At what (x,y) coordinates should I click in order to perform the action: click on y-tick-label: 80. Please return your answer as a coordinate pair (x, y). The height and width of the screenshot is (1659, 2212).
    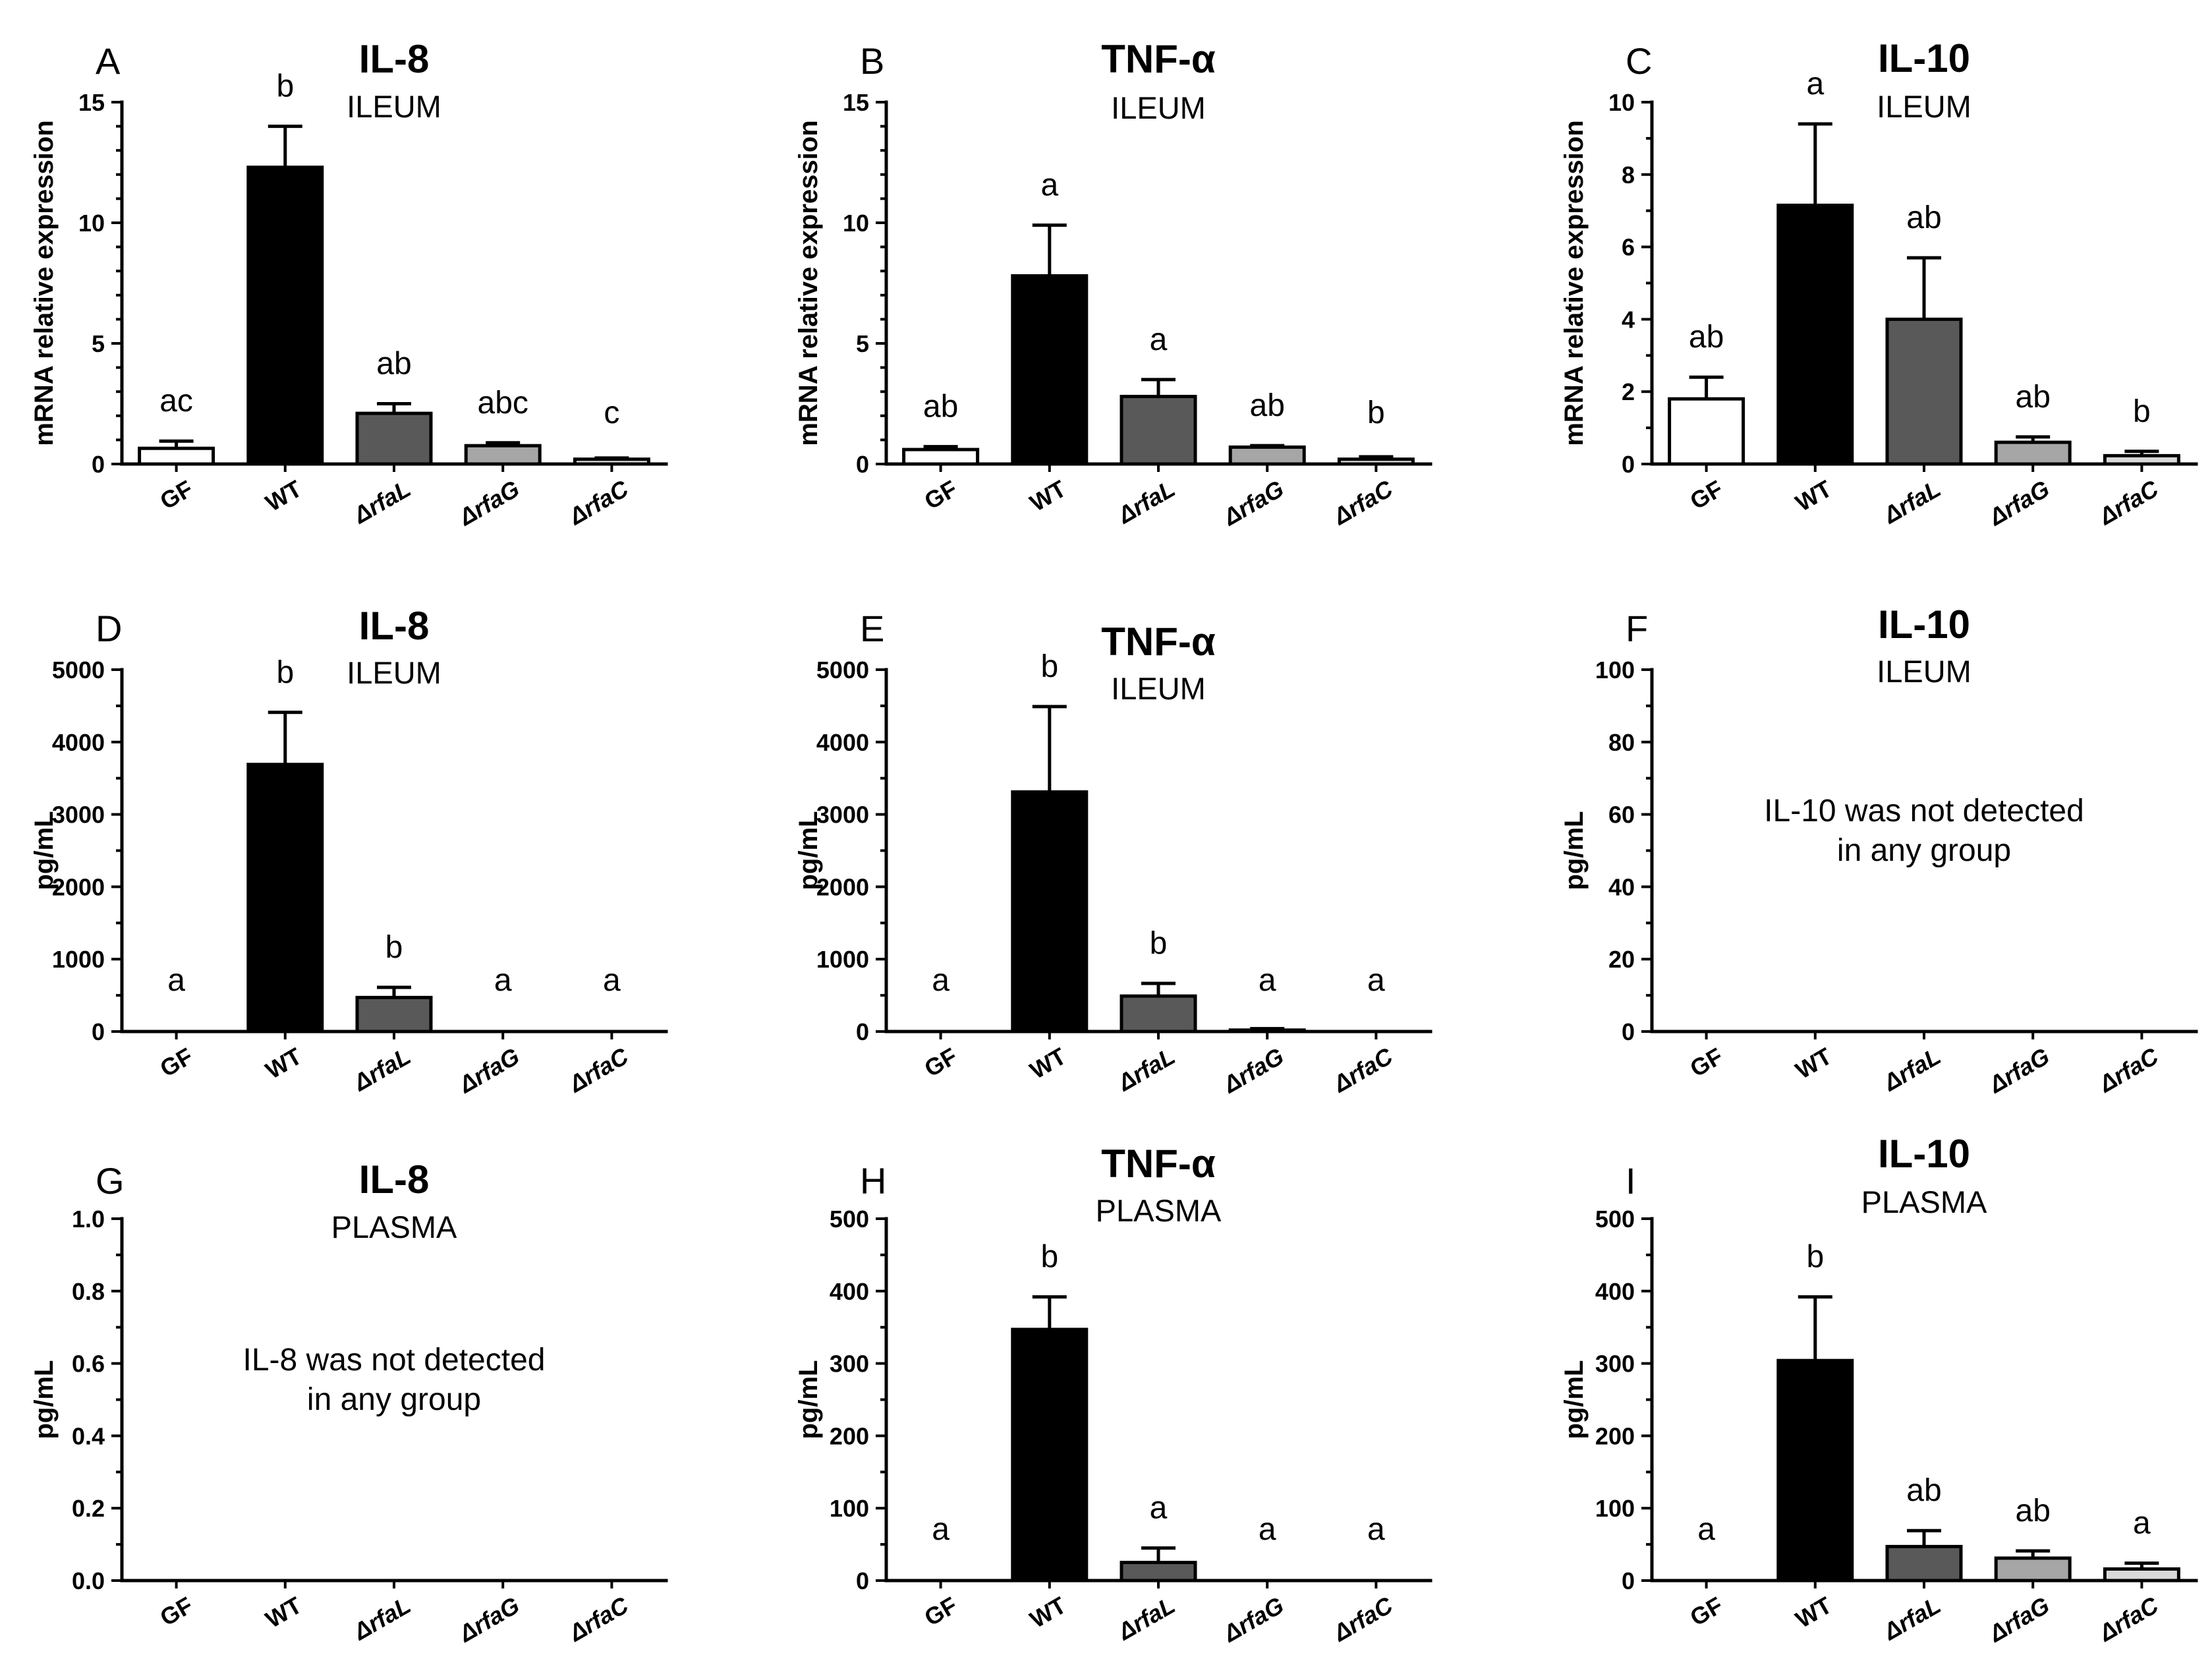
    Looking at the image, I should click on (1621, 742).